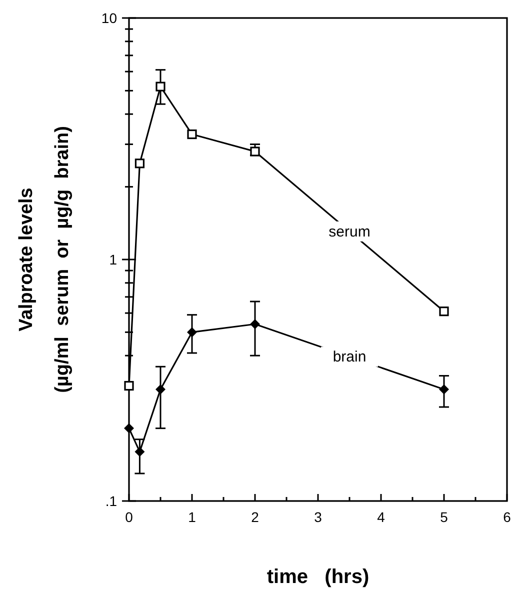  Describe the element at coordinates (318, 517) in the screenshot. I see `x-tick-label: 3` at that location.